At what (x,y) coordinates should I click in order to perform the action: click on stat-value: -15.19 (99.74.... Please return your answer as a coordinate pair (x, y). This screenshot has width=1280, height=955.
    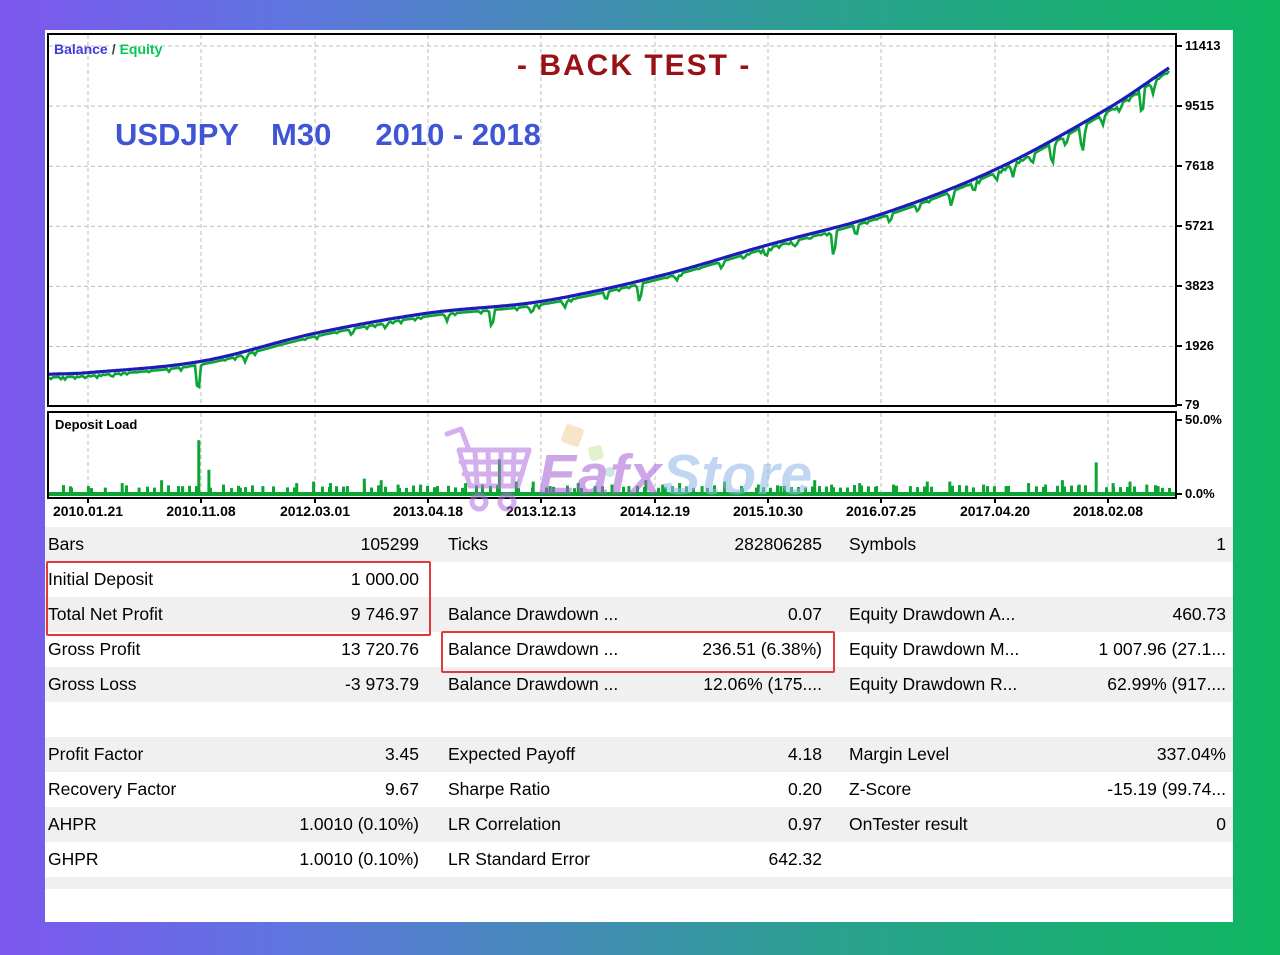
    Looking at the image, I should click on (1166, 789).